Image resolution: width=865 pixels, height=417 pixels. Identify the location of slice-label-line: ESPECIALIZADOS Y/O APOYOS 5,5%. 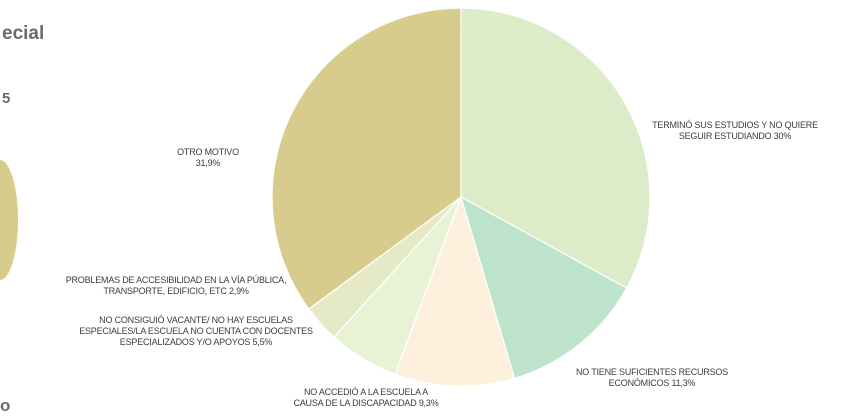
(196, 342).